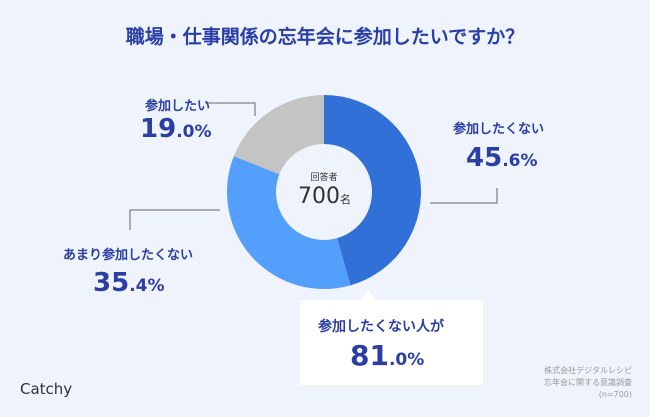 This screenshot has width=650, height=417. What do you see at coordinates (387, 355) in the screenshot?
I see `callout-value: 81.0%` at bounding box center [387, 355].